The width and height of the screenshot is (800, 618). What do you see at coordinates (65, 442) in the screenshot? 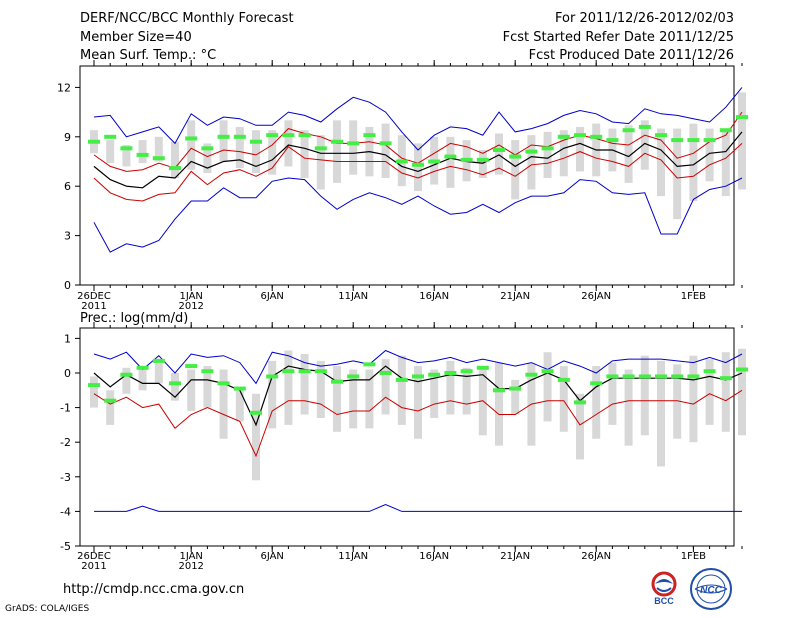
I see `y-tick-label: -2` at bounding box center [65, 442].